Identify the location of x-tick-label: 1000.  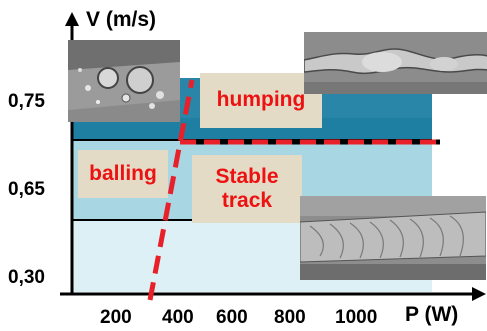
(356, 317).